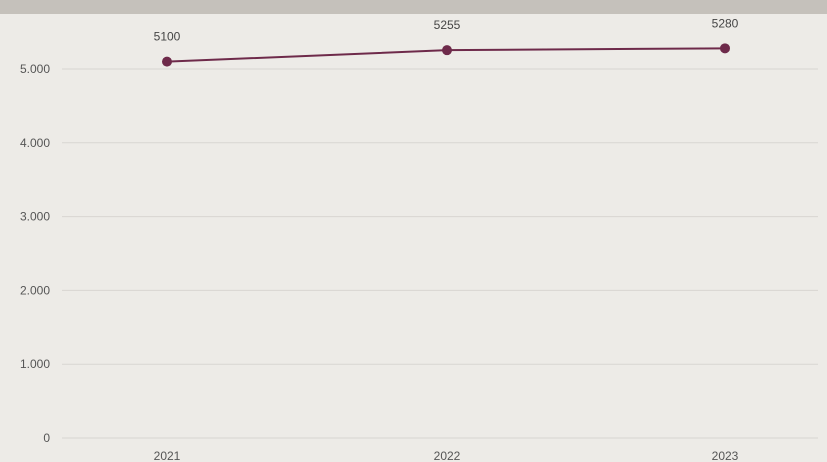  What do you see at coordinates (447, 455) in the screenshot?
I see `x-tick-label: 2022` at bounding box center [447, 455].